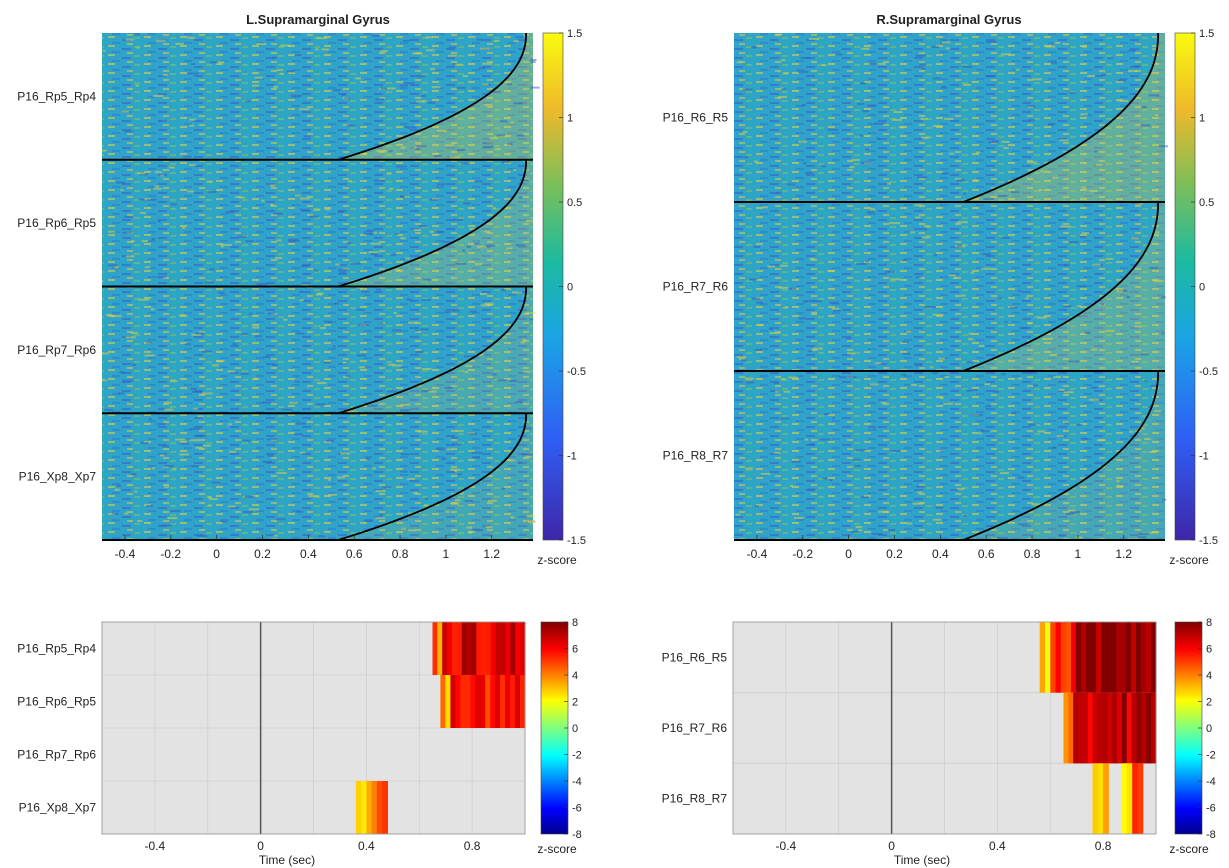  What do you see at coordinates (366, 846) in the screenshot?
I see `x-tick-label: 0.4` at bounding box center [366, 846].